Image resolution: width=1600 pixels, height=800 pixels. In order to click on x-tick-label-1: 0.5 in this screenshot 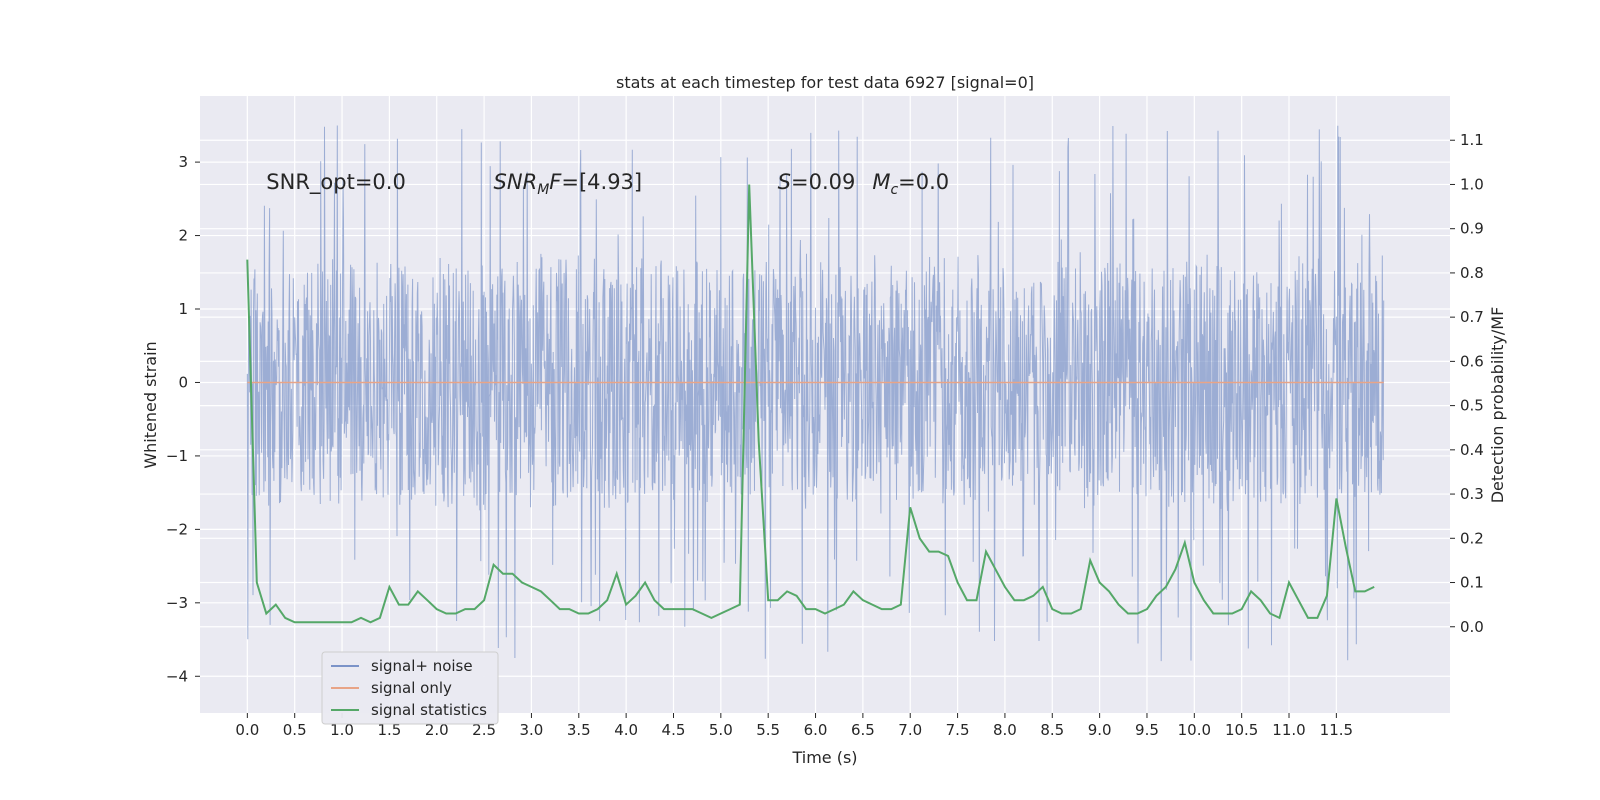, I will do `click(295, 730)`.